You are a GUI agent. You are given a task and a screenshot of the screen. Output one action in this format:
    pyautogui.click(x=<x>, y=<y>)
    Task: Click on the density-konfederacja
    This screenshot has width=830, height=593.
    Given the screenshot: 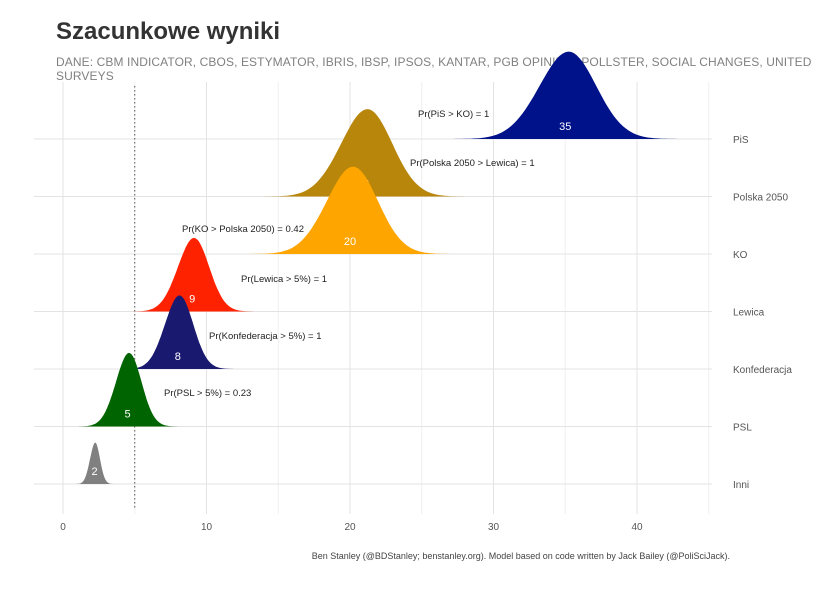 What is the action you would take?
    pyautogui.click(x=178, y=332)
    